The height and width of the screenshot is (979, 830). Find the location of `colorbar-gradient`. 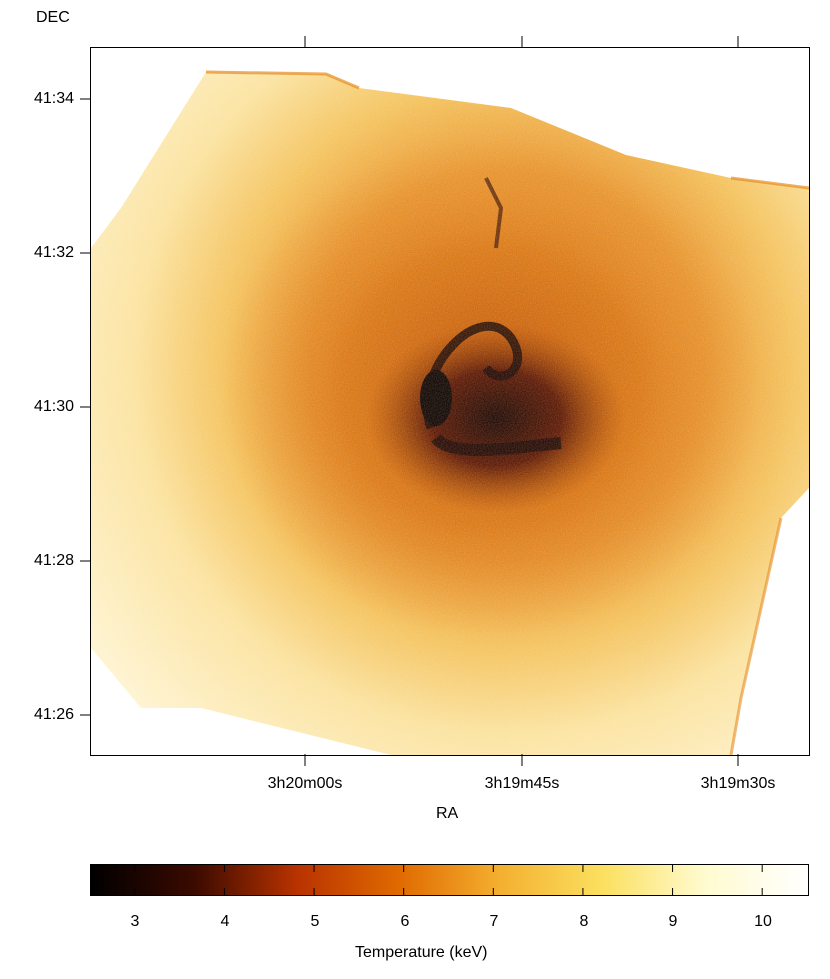

colorbar-gradient is located at coordinates (449, 880).